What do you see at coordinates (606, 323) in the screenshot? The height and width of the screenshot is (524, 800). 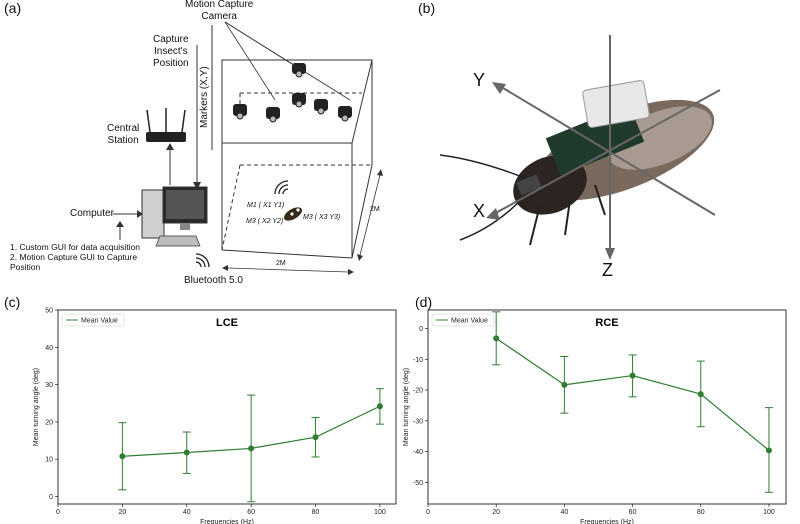 I see `chart-title: RCE` at bounding box center [606, 323].